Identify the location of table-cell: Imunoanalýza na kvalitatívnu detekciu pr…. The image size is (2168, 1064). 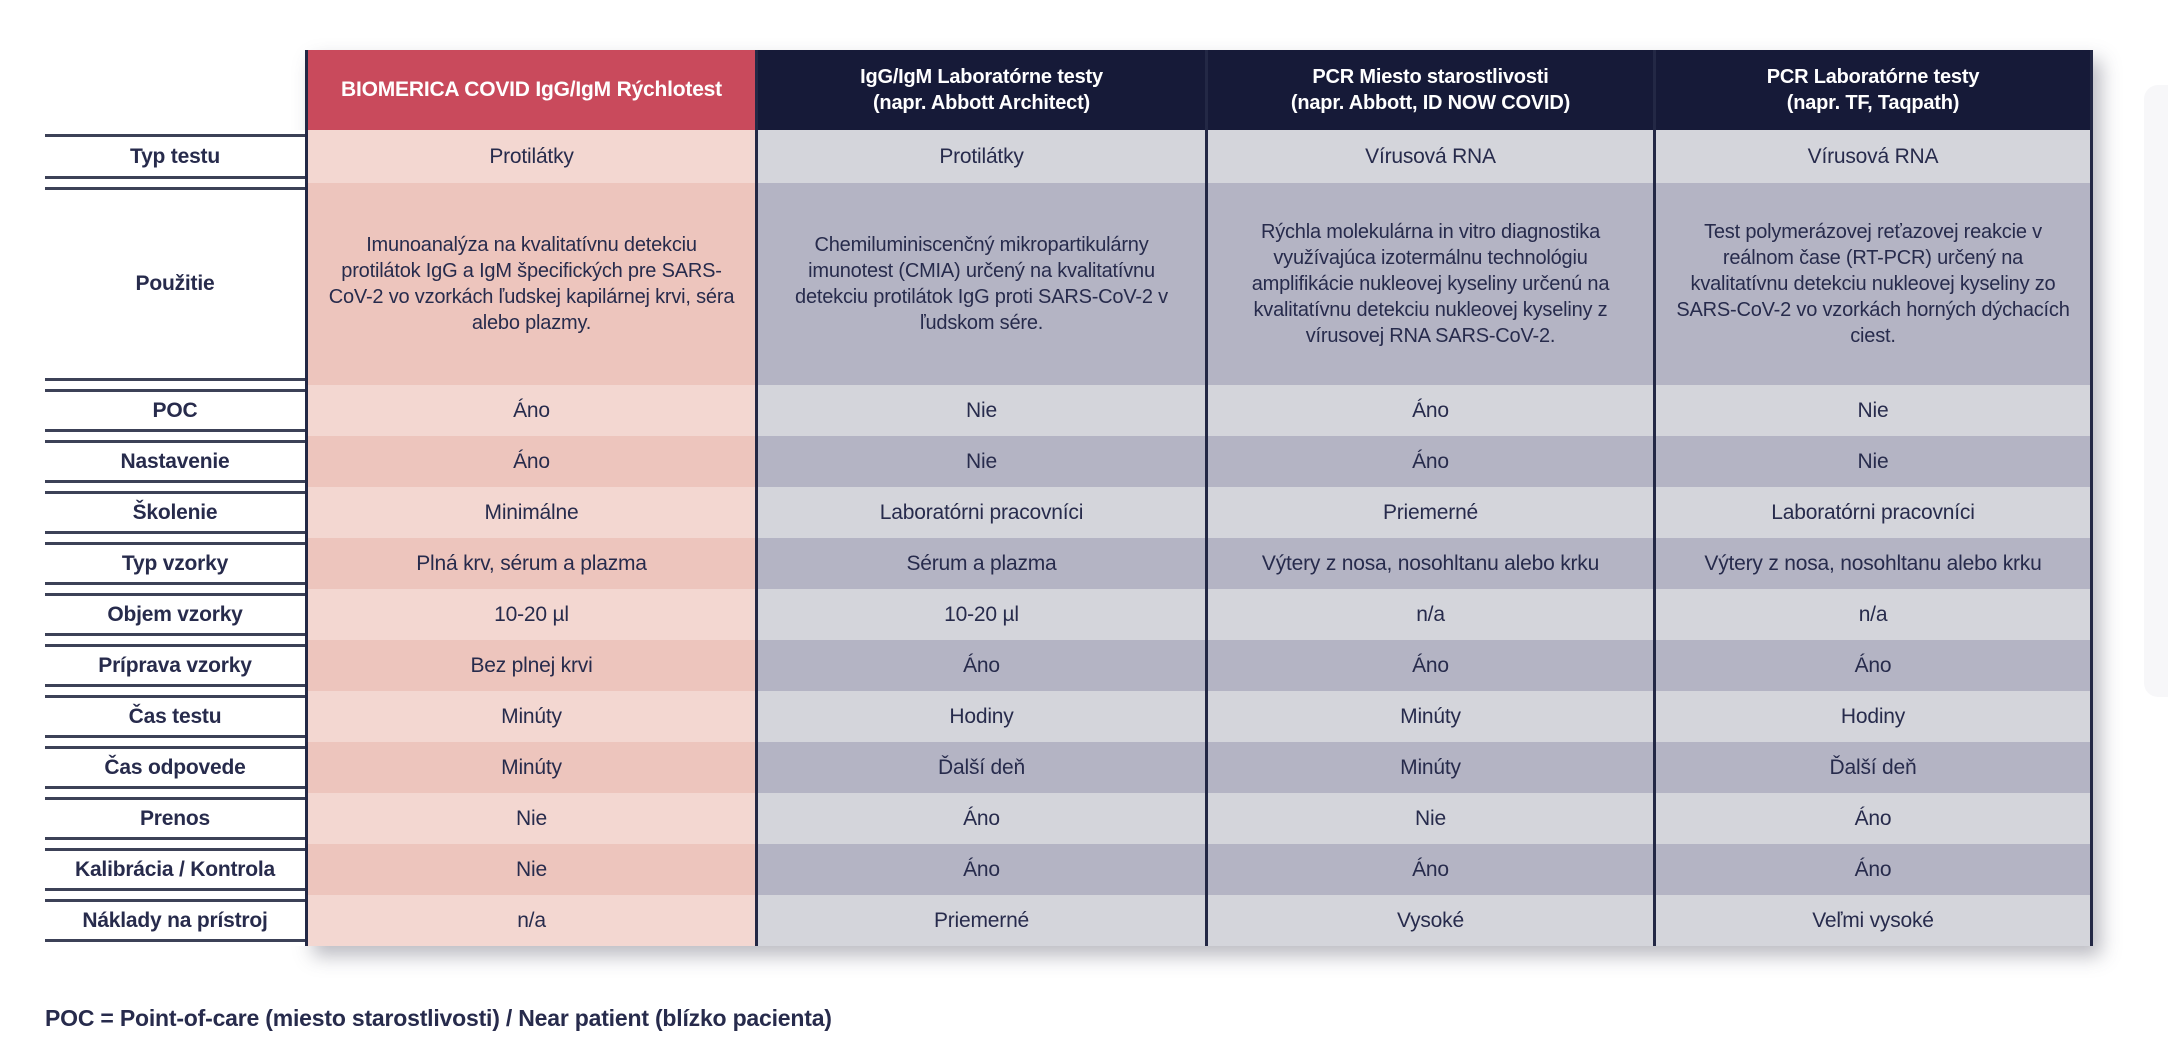
(530, 284).